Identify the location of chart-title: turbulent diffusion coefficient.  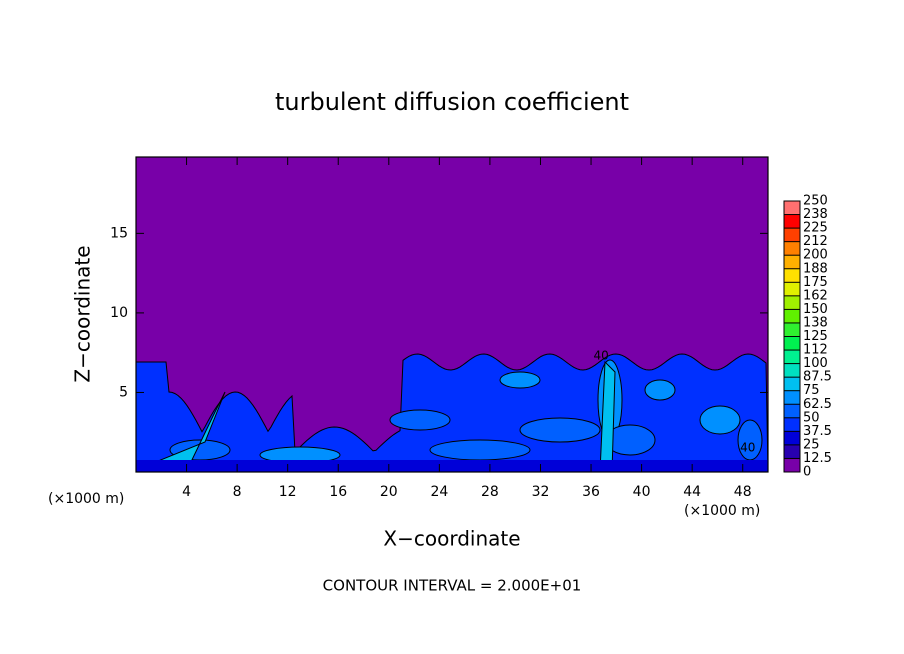
(452, 102).